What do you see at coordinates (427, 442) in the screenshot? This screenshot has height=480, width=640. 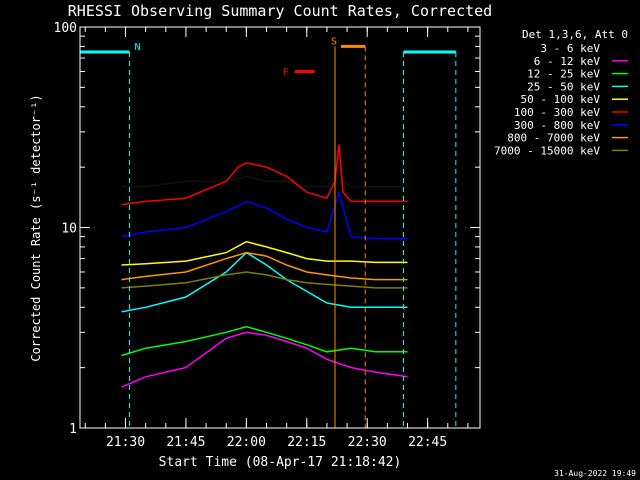 I see `x-tick-label-22-45: 22:45` at bounding box center [427, 442].